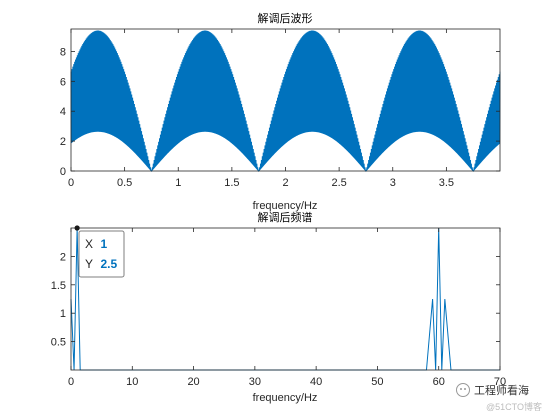 The width and height of the screenshot is (554, 415). I want to click on data-tip-x-value: 1, so click(103, 244).